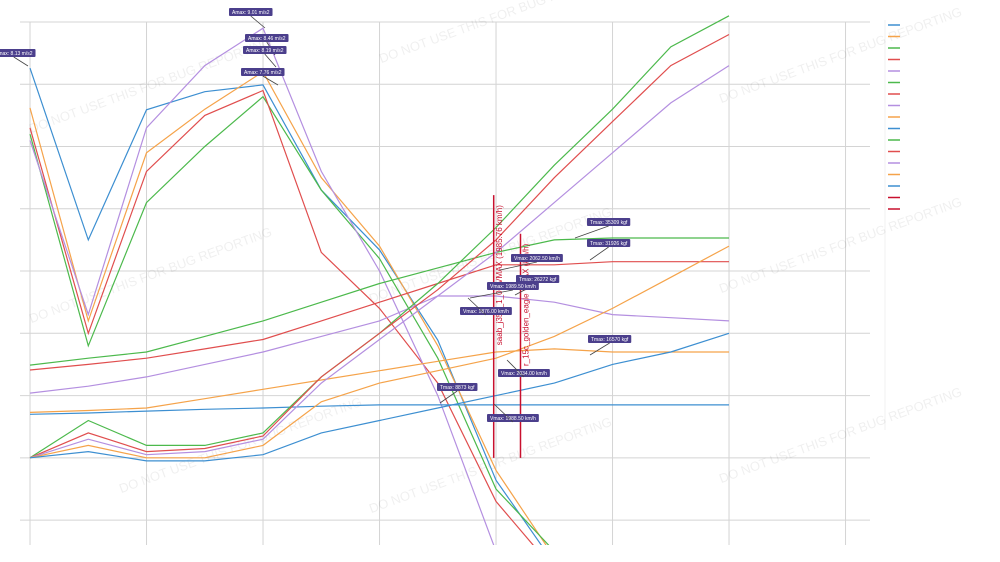  I want to click on annotation: Vmax: 1876.00 km/h, so click(486, 312).